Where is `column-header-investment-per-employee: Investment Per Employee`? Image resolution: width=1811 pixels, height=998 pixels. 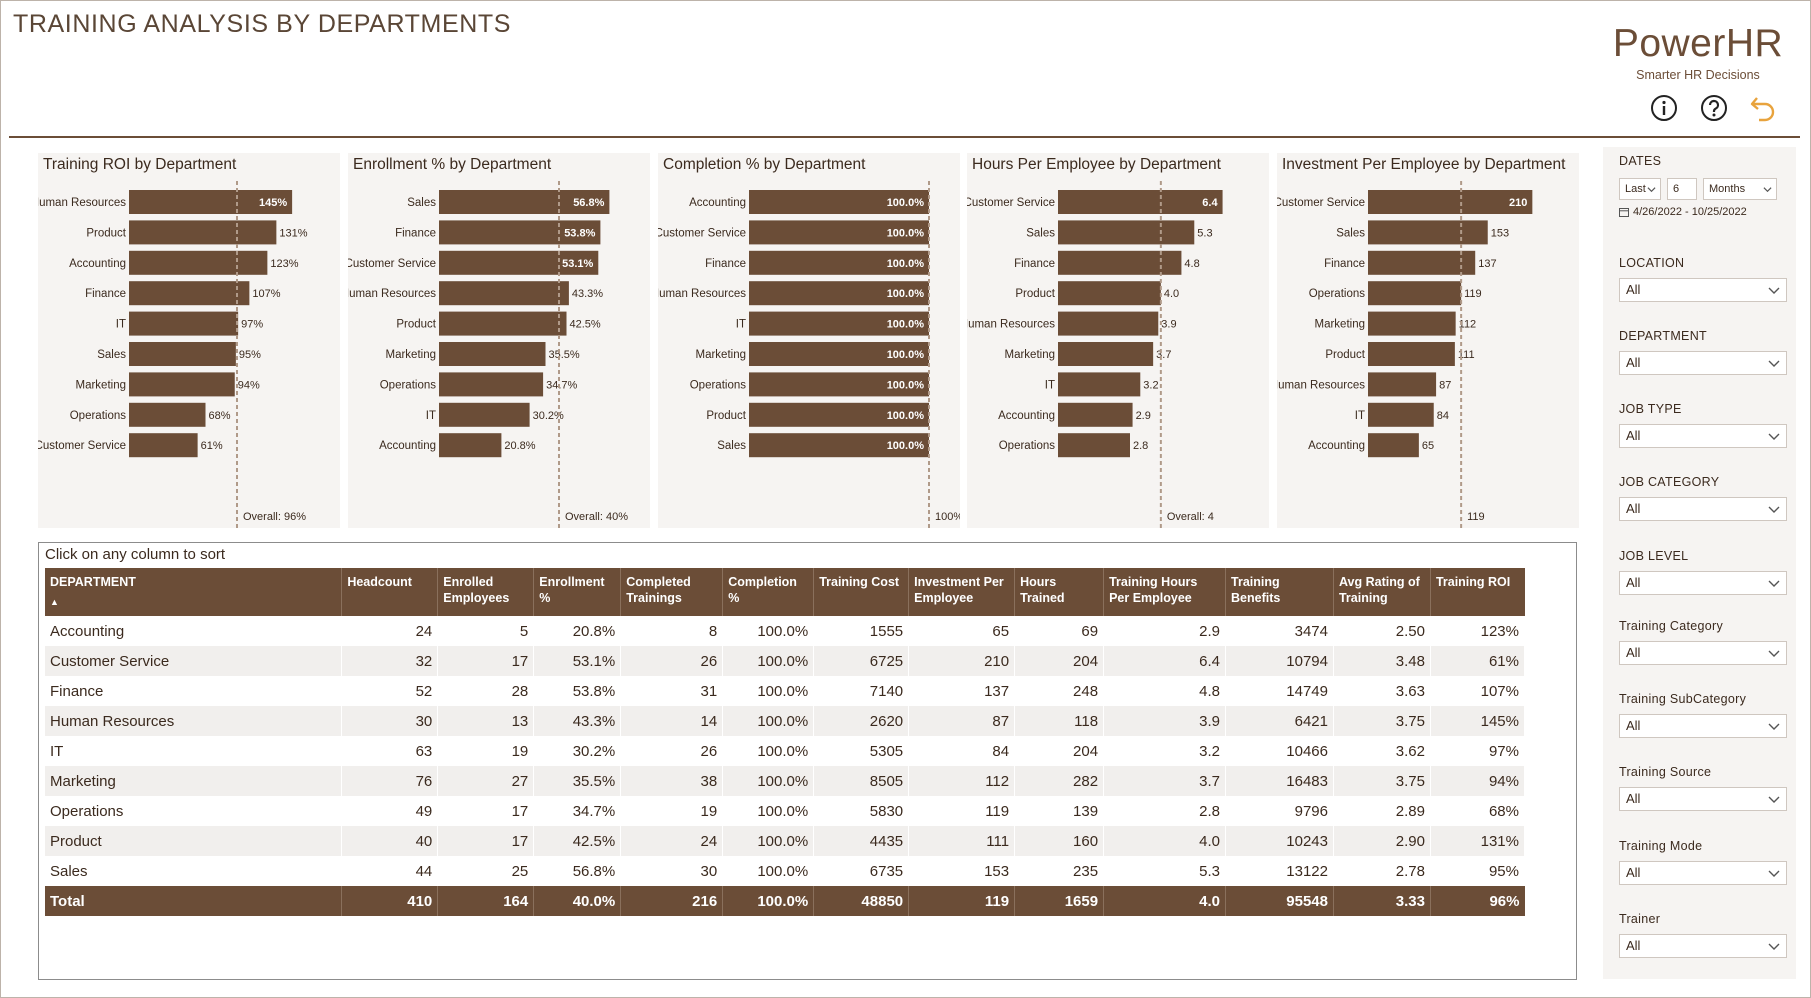
column-header-investment-per-employee: Investment Per Employee is located at coordinates (962, 592).